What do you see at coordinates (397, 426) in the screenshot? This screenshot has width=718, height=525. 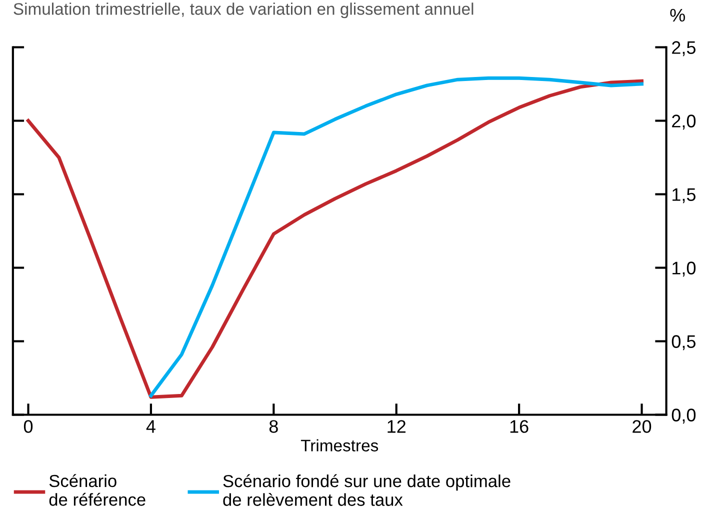 I see `x-tick-label: 12` at bounding box center [397, 426].